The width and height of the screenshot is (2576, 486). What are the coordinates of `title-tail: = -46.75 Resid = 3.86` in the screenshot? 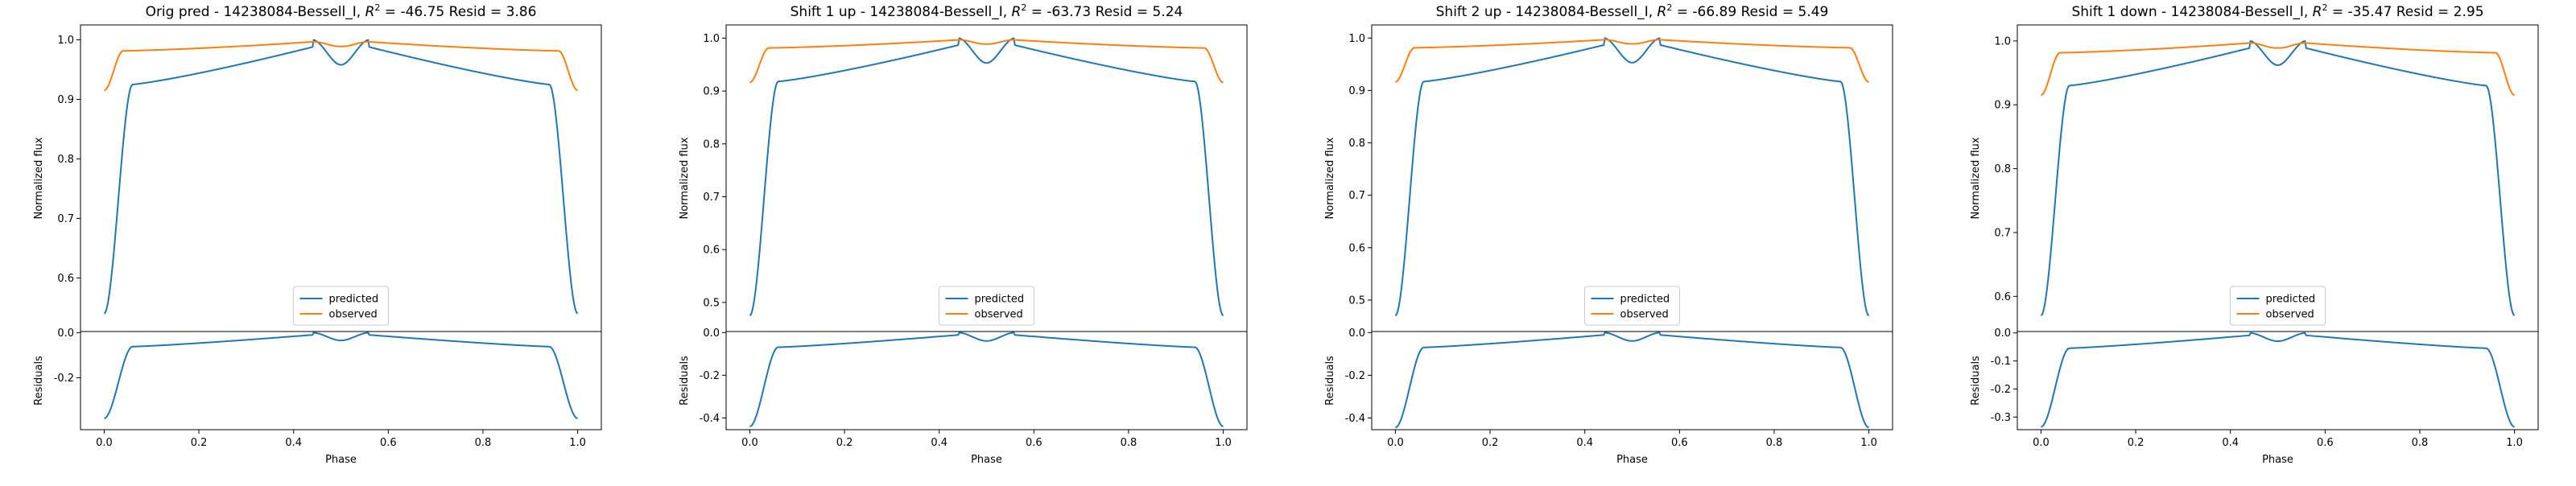 It's located at (458, 12).